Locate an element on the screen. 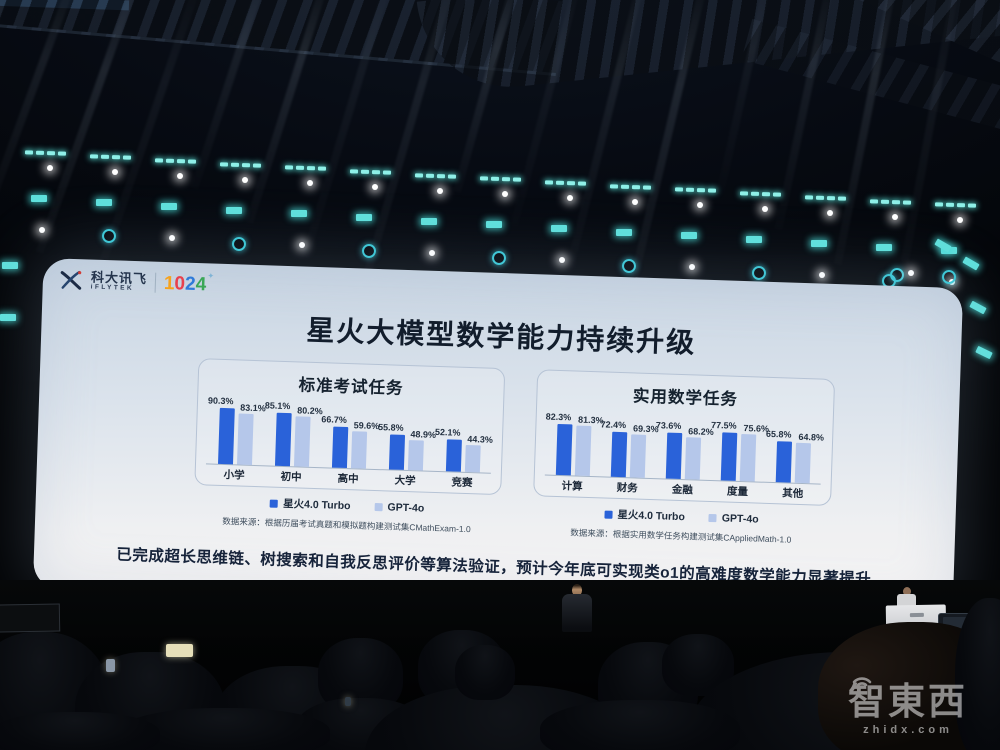 Image resolution: width=1000 pixels, height=750 pixels. presenter-body is located at coordinates (577, 613).